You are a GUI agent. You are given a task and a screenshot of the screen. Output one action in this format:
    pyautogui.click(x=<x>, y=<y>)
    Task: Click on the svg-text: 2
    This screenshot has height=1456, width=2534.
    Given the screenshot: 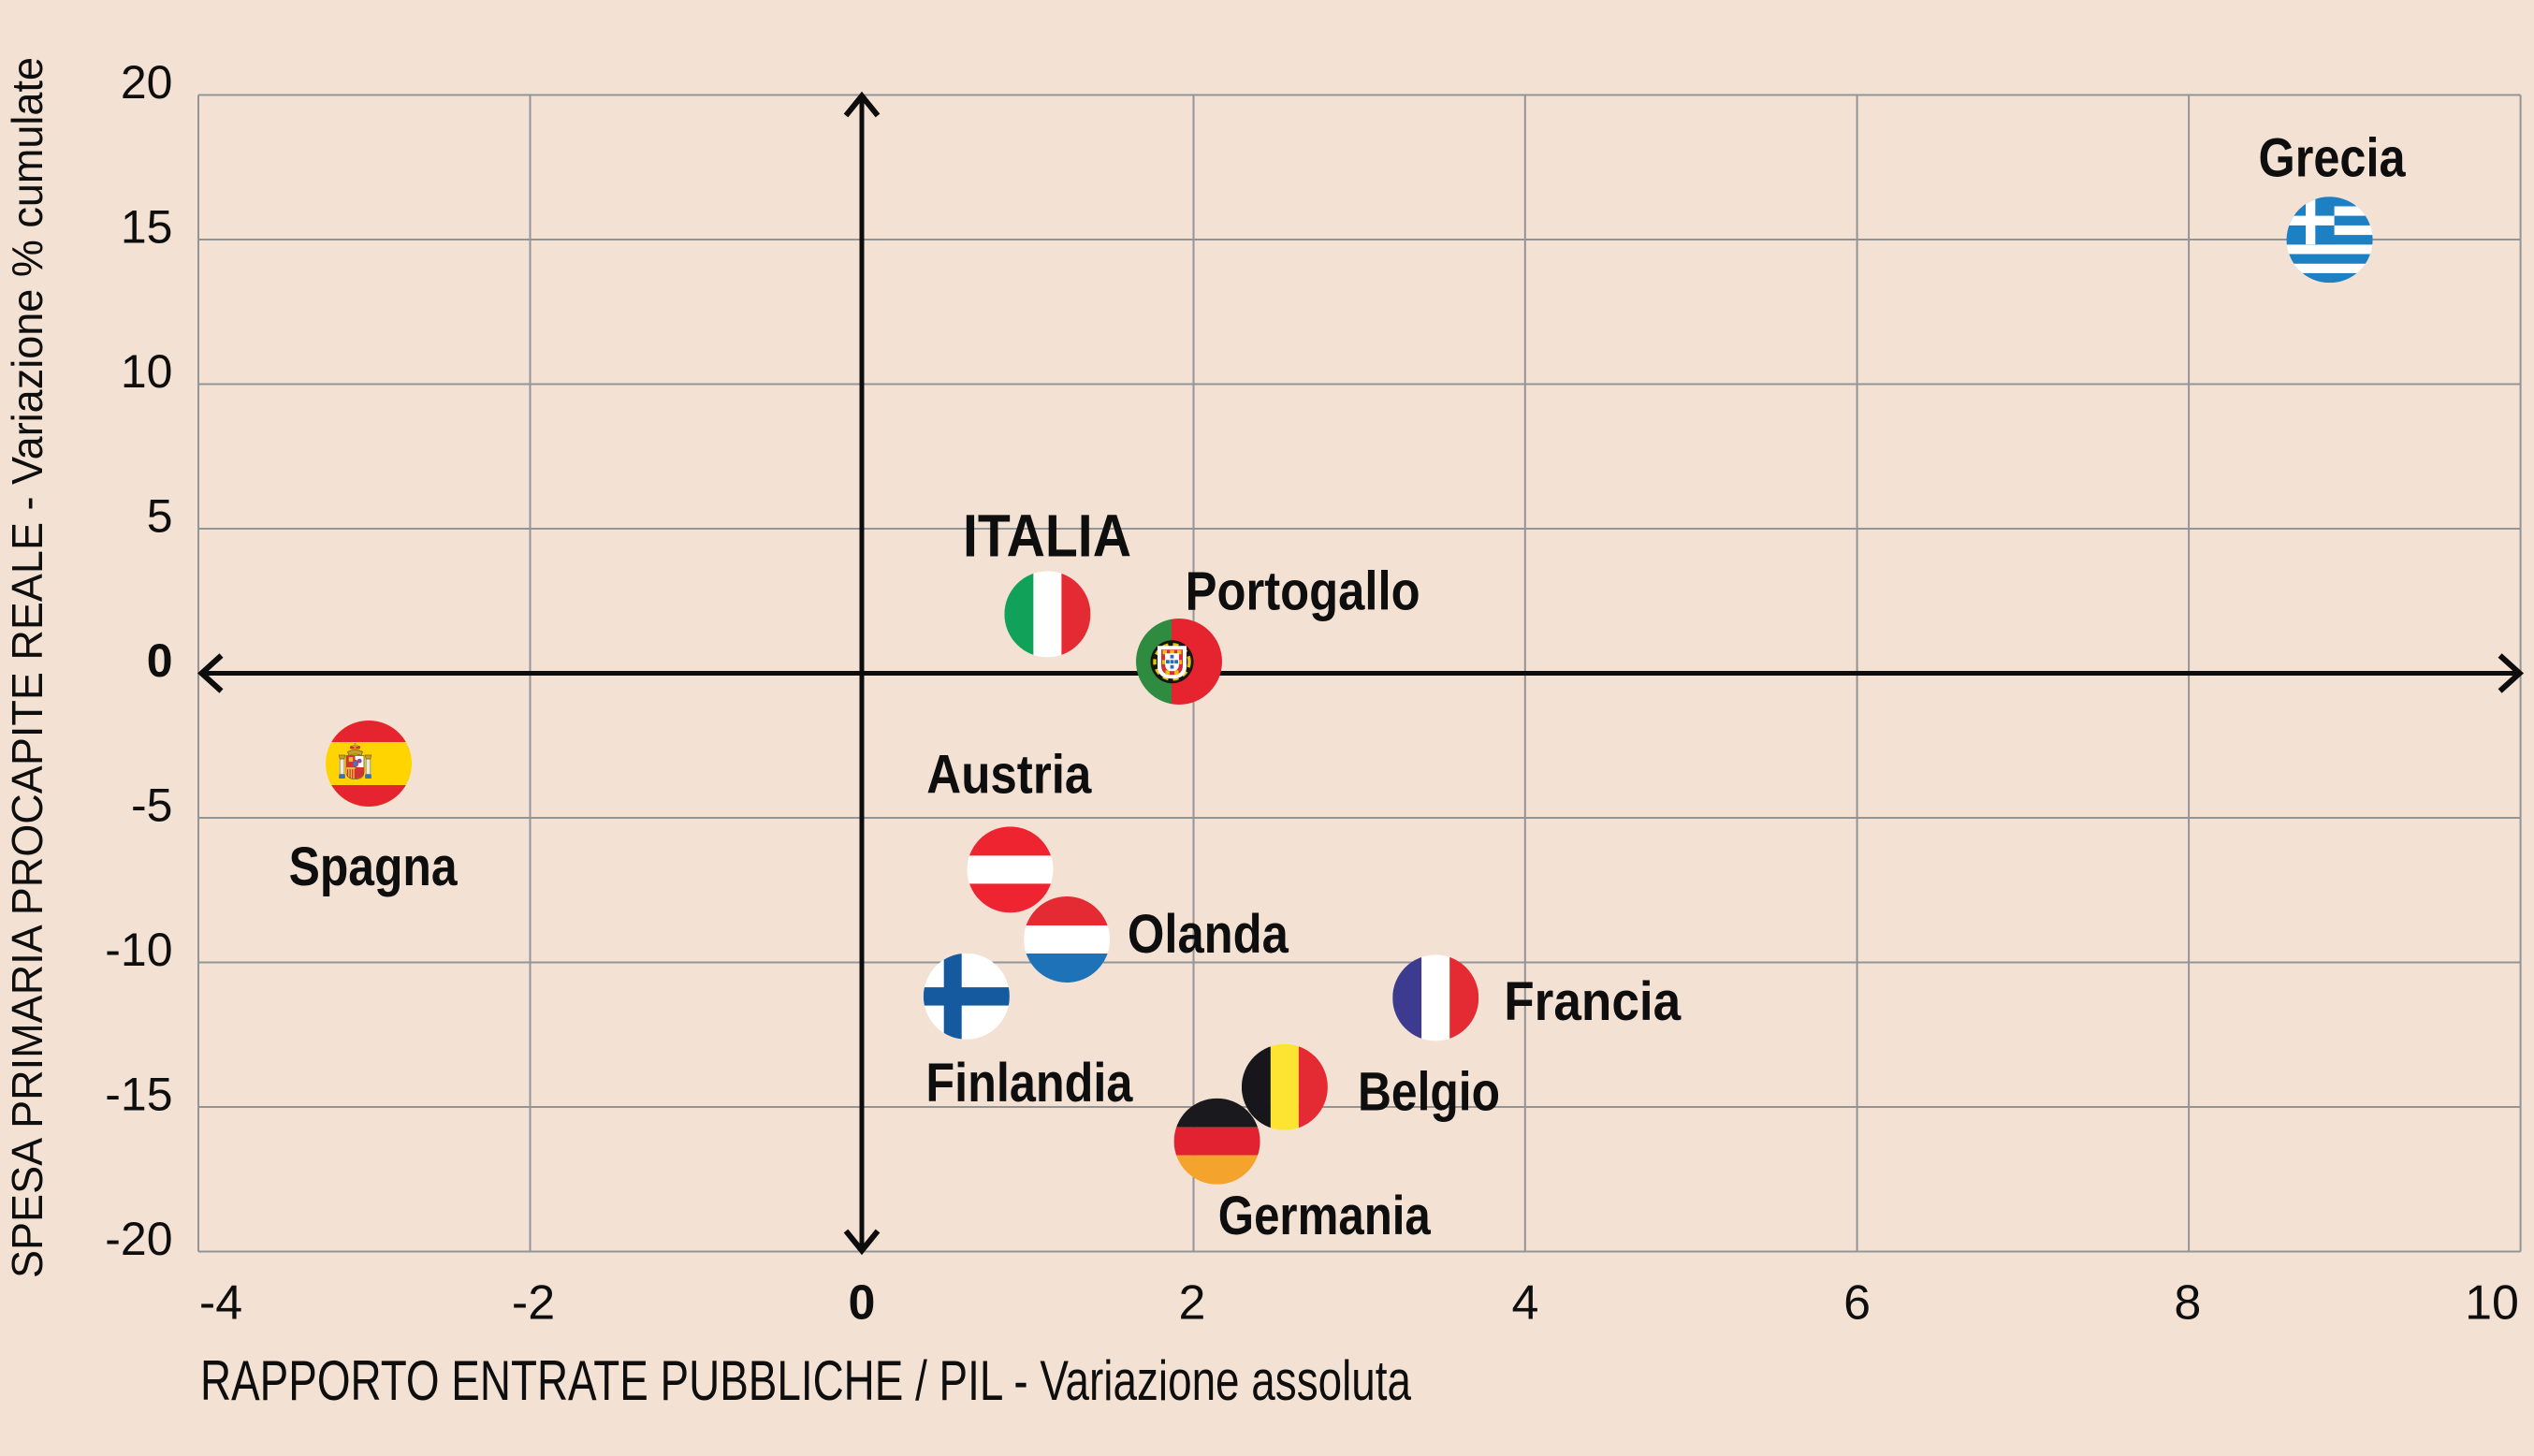 What is the action you would take?
    pyautogui.click(x=1192, y=1302)
    